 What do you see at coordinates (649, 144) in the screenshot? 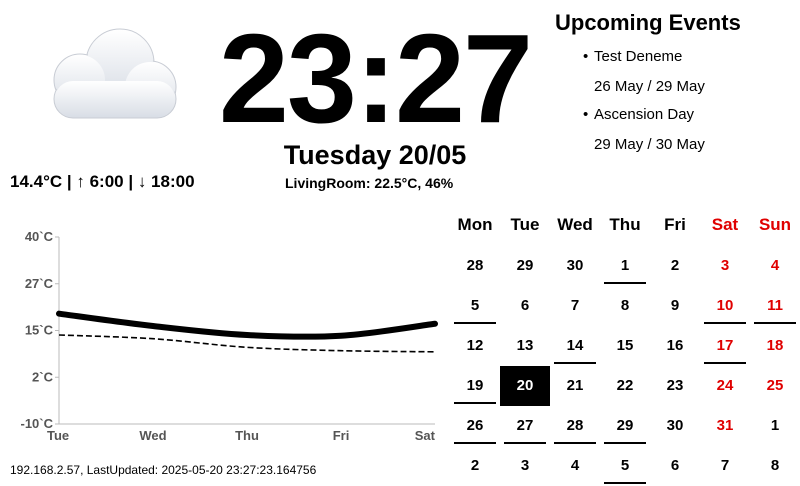
I see `event-dates: 29 May / 30 May` at bounding box center [649, 144].